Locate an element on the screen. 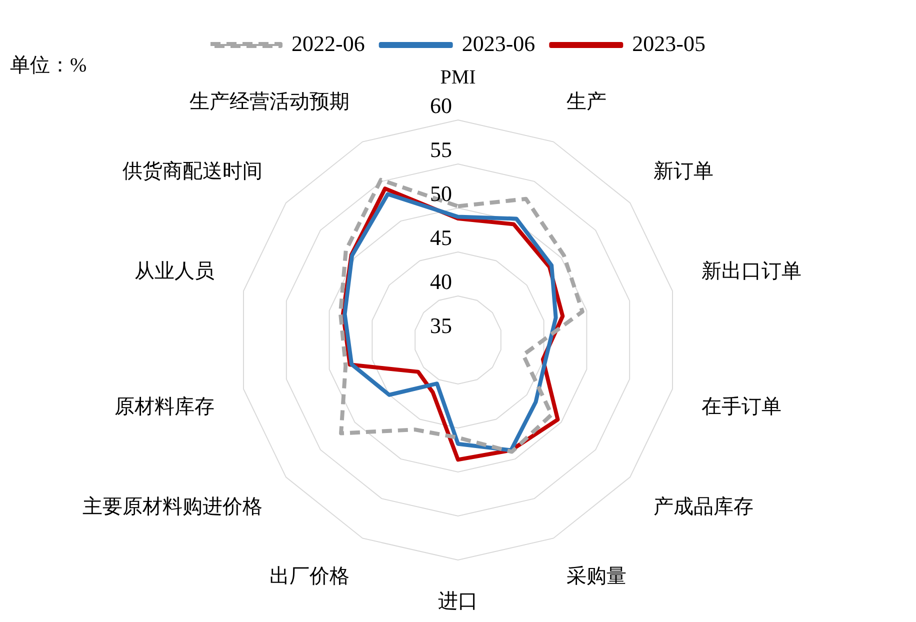 The image size is (916, 622). y-tick-label: 50 is located at coordinates (441, 193).